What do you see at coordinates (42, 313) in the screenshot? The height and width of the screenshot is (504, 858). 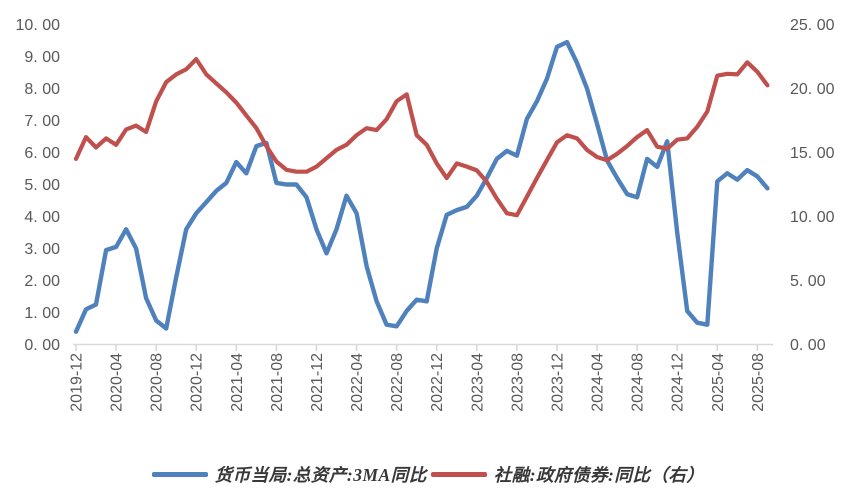 I see `svg-text: 1. 00` at bounding box center [42, 313].